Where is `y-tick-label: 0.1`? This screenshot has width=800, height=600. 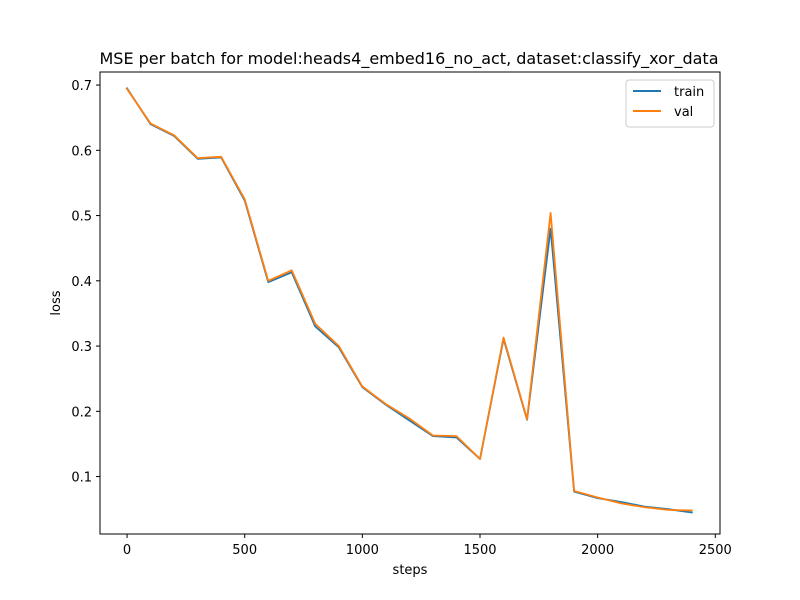
y-tick-label: 0.1 is located at coordinates (81, 478).